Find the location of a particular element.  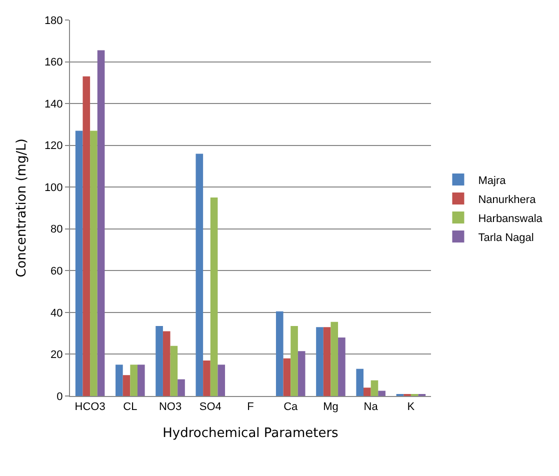

legend-label: Harbanswala is located at coordinates (511, 218).